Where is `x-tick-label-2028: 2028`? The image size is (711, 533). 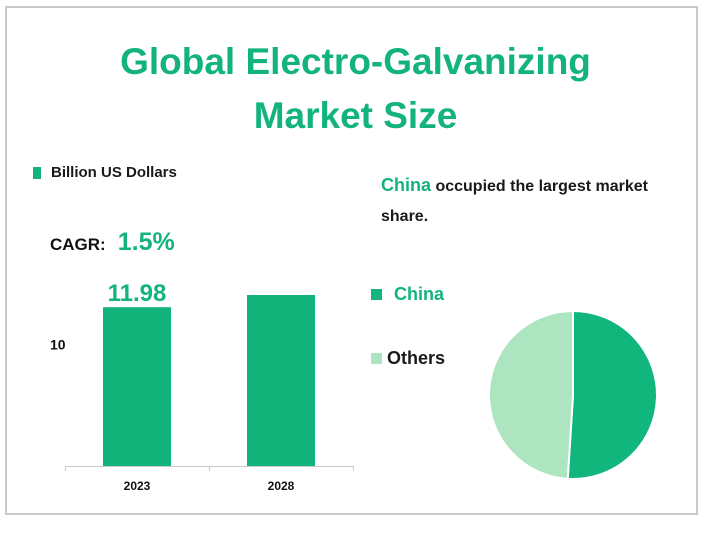 x-tick-label-2028: 2028 is located at coordinates (281, 486).